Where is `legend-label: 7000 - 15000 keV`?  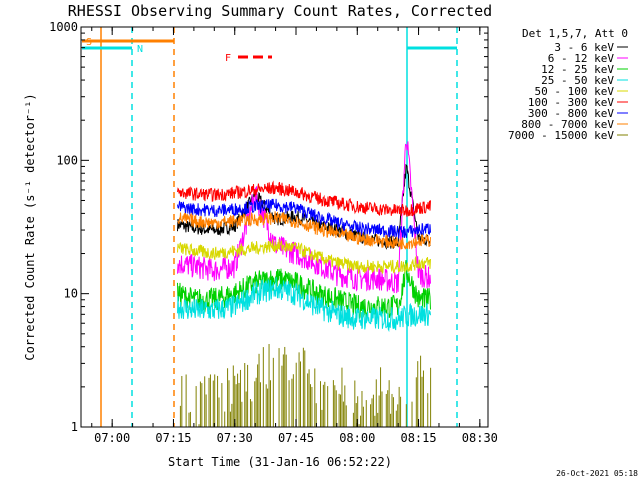
legend-label: 7000 - 15000 keV is located at coordinates (561, 135).